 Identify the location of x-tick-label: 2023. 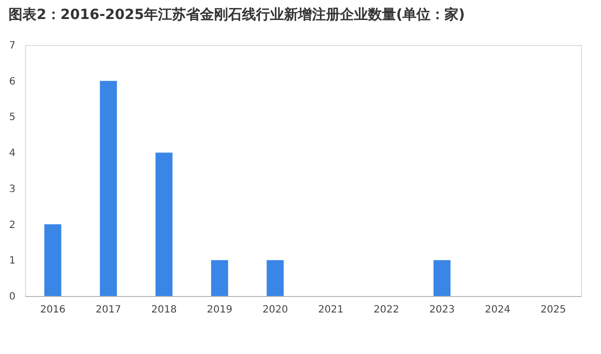
(442, 310).